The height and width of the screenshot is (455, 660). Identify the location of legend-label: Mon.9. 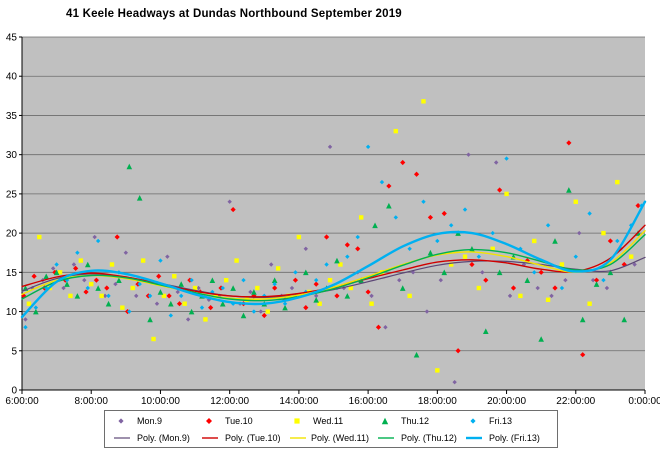
(150, 420).